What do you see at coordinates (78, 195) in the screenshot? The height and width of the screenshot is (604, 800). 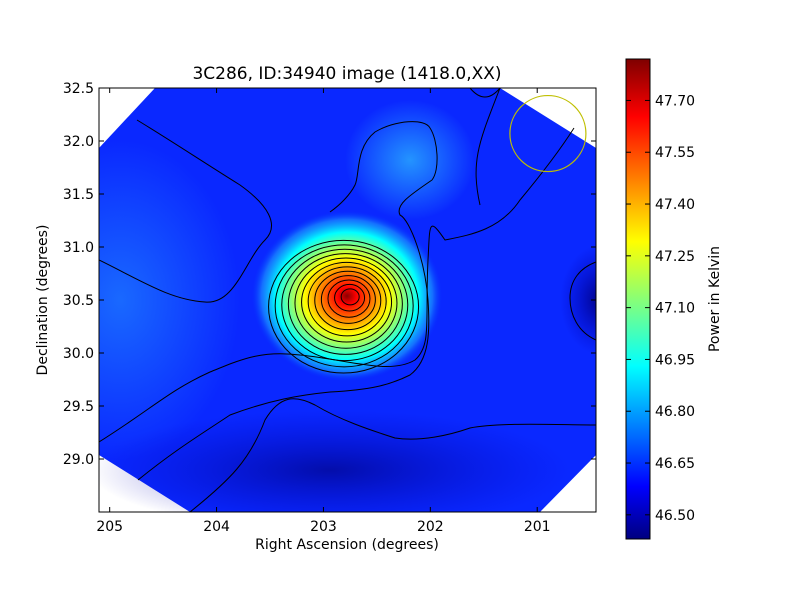 I see `y-tick-label: 31.5` at bounding box center [78, 195].